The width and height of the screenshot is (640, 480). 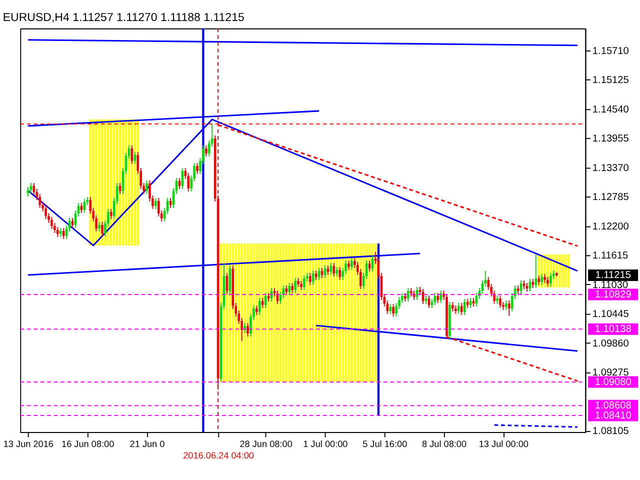 I want to click on x-tick-label: 13 Jun 2016, so click(x=28, y=443).